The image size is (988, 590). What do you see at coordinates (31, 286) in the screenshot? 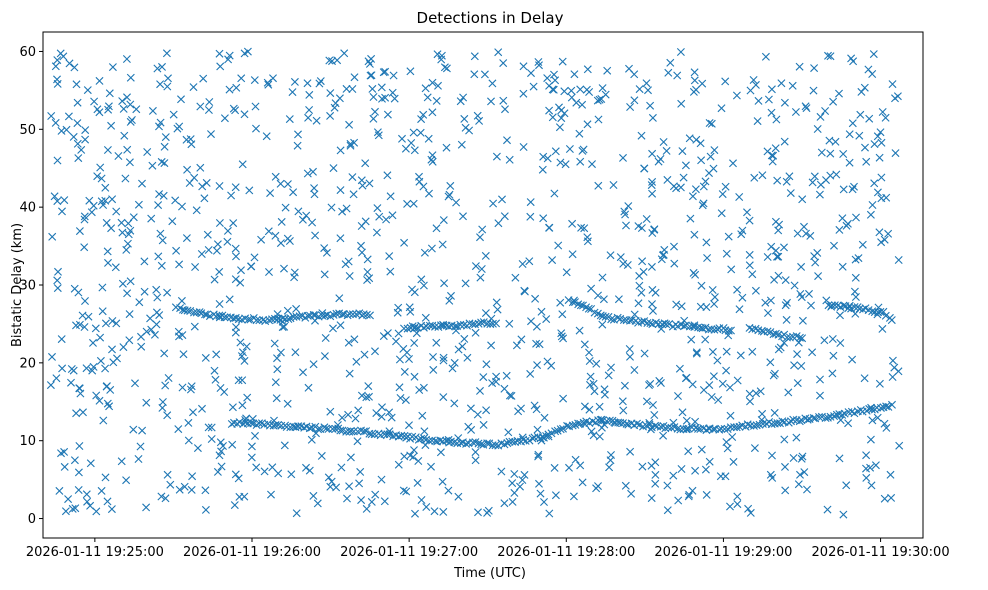
I see `y-axis: 0 10 20 30 40 50 60` at bounding box center [31, 286].